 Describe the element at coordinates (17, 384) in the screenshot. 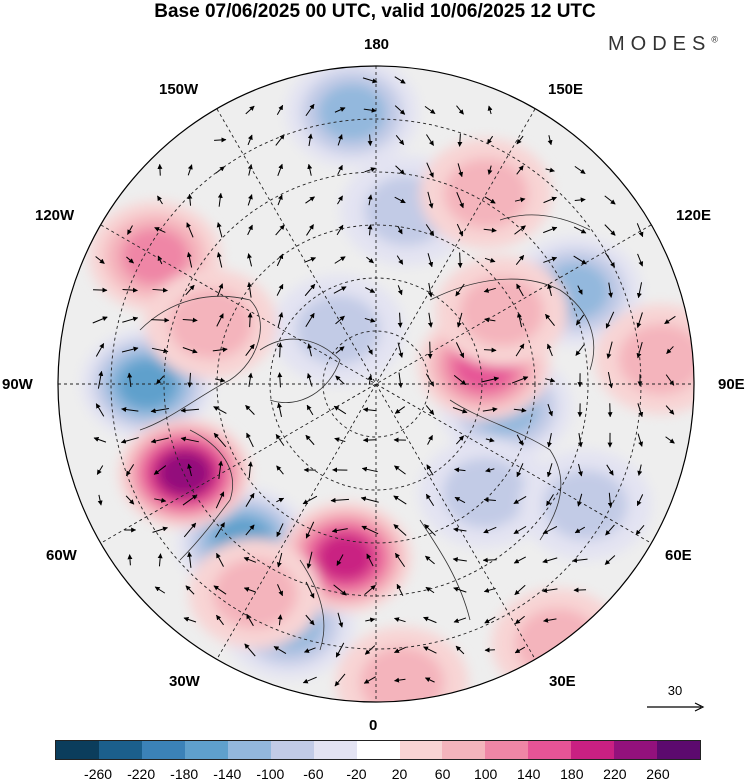

I see `lon-label-90w: 90W` at that location.